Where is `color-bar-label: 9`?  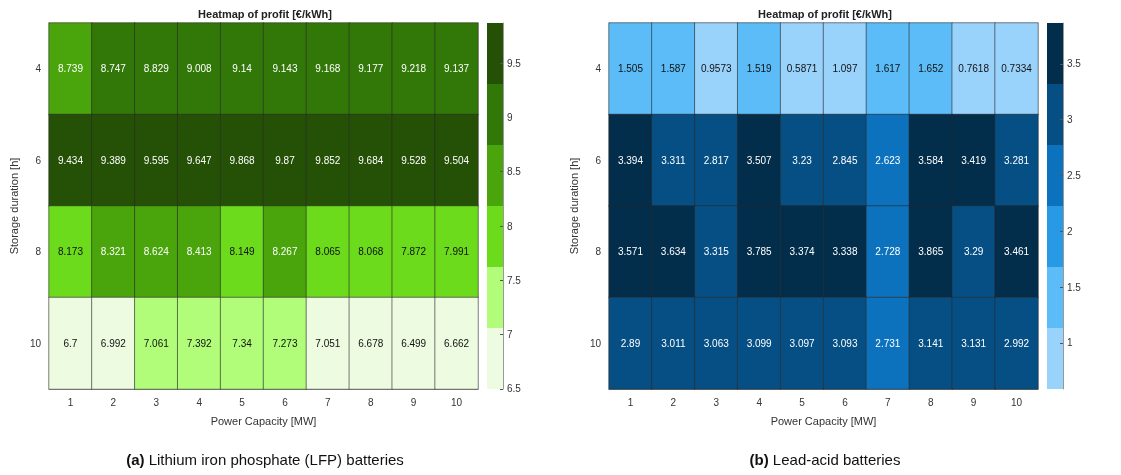
color-bar-label: 9 is located at coordinates (510, 117).